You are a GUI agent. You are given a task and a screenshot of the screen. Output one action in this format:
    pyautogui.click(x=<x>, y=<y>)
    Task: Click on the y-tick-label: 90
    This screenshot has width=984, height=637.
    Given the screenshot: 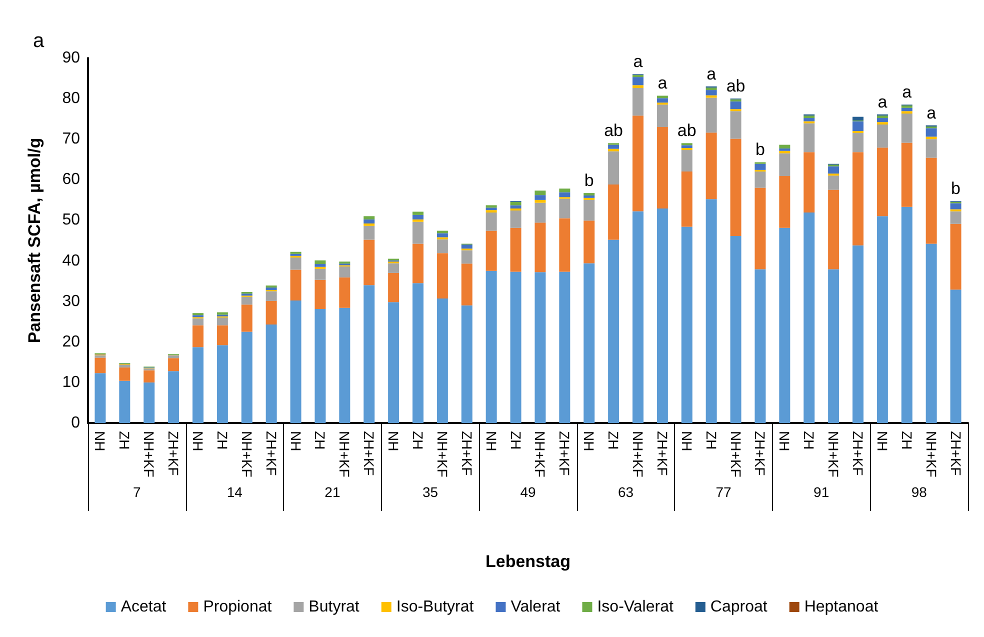 What is the action you would take?
    pyautogui.click(x=71, y=58)
    